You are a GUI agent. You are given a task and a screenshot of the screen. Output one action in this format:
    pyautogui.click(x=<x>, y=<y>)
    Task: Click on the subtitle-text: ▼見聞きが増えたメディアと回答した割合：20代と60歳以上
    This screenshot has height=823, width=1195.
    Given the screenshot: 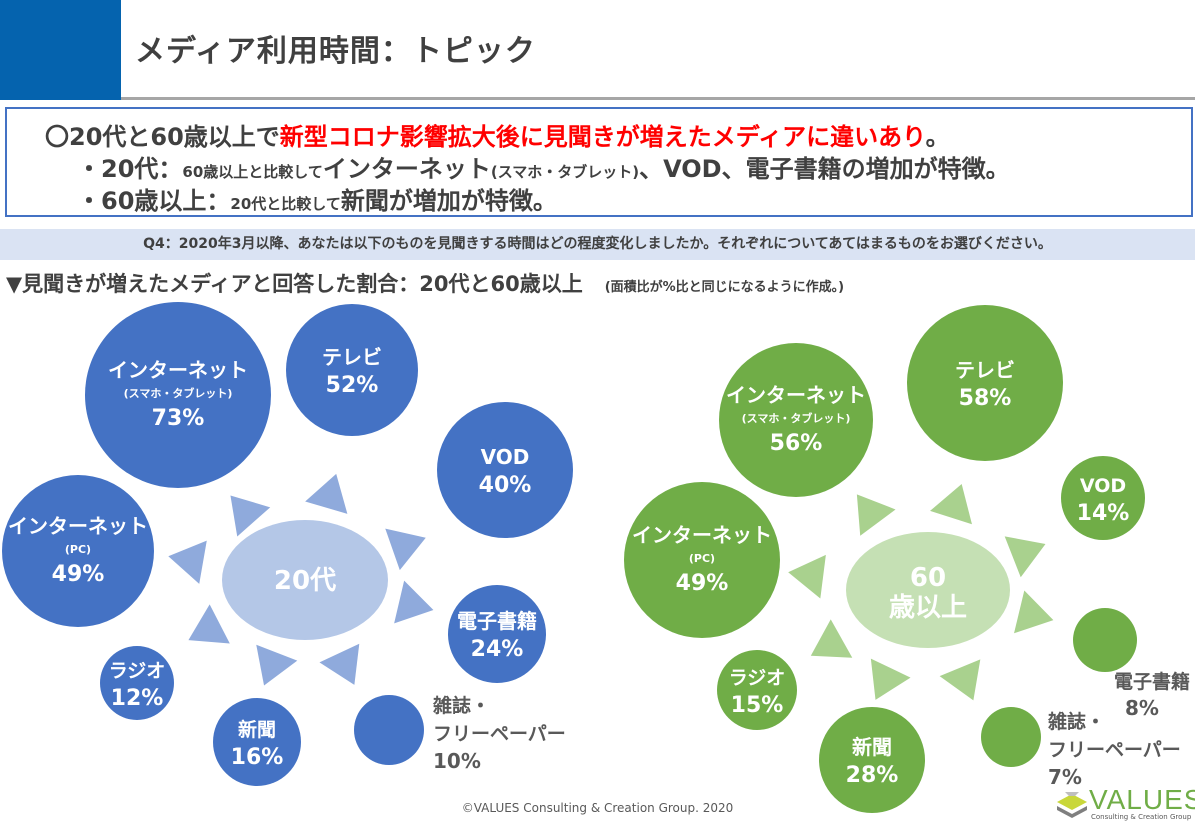 What is the action you would take?
    pyautogui.click(x=294, y=284)
    